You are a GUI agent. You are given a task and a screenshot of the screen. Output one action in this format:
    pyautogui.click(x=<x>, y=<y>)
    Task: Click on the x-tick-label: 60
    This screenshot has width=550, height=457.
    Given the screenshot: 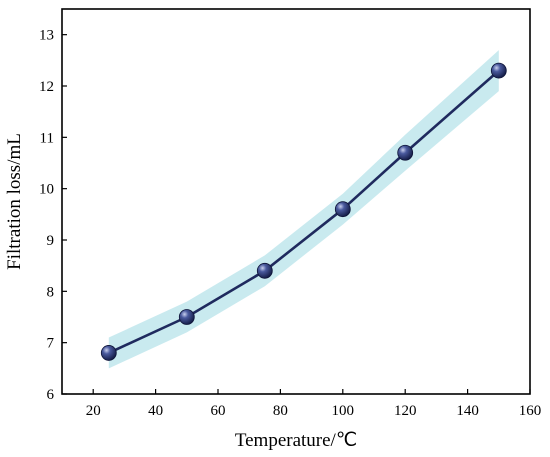 What is the action you would take?
    pyautogui.click(x=218, y=411)
    